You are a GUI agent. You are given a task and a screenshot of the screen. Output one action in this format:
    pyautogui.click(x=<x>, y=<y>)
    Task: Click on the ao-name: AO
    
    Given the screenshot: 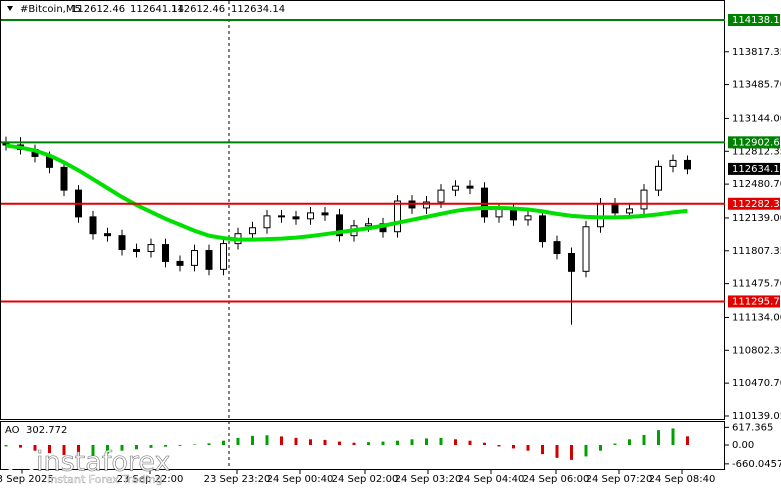 What is the action you would take?
    pyautogui.click(x=12, y=430)
    